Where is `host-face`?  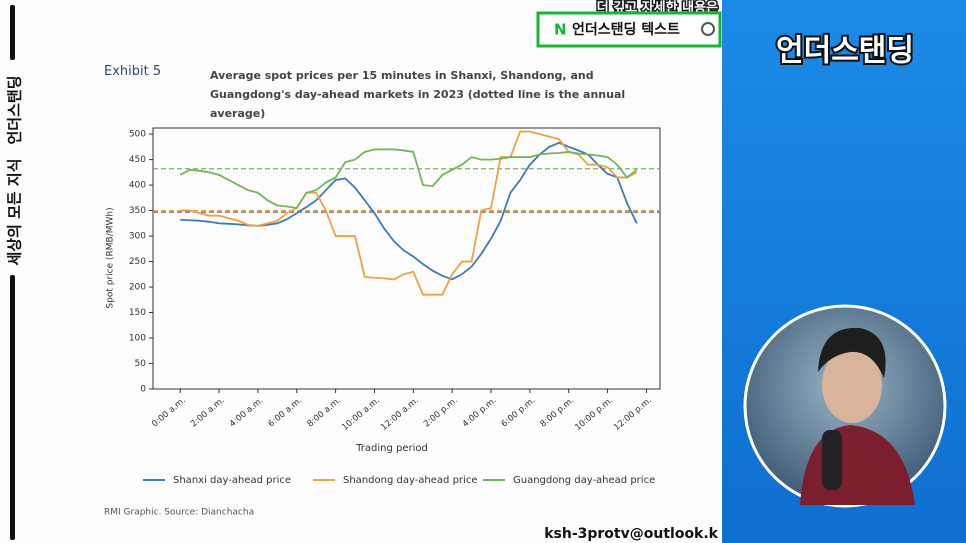 host-face is located at coordinates (852, 385).